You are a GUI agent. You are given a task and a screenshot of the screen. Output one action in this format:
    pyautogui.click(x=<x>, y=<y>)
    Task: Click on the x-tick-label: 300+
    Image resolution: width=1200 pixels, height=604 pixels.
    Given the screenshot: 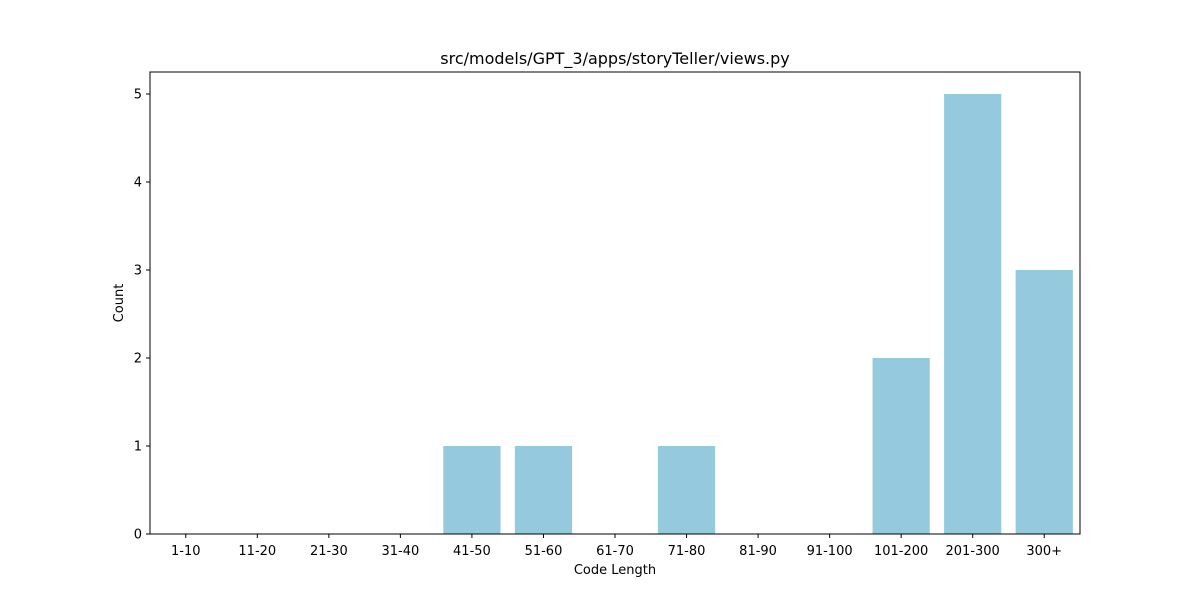 What is the action you would take?
    pyautogui.click(x=1044, y=551)
    